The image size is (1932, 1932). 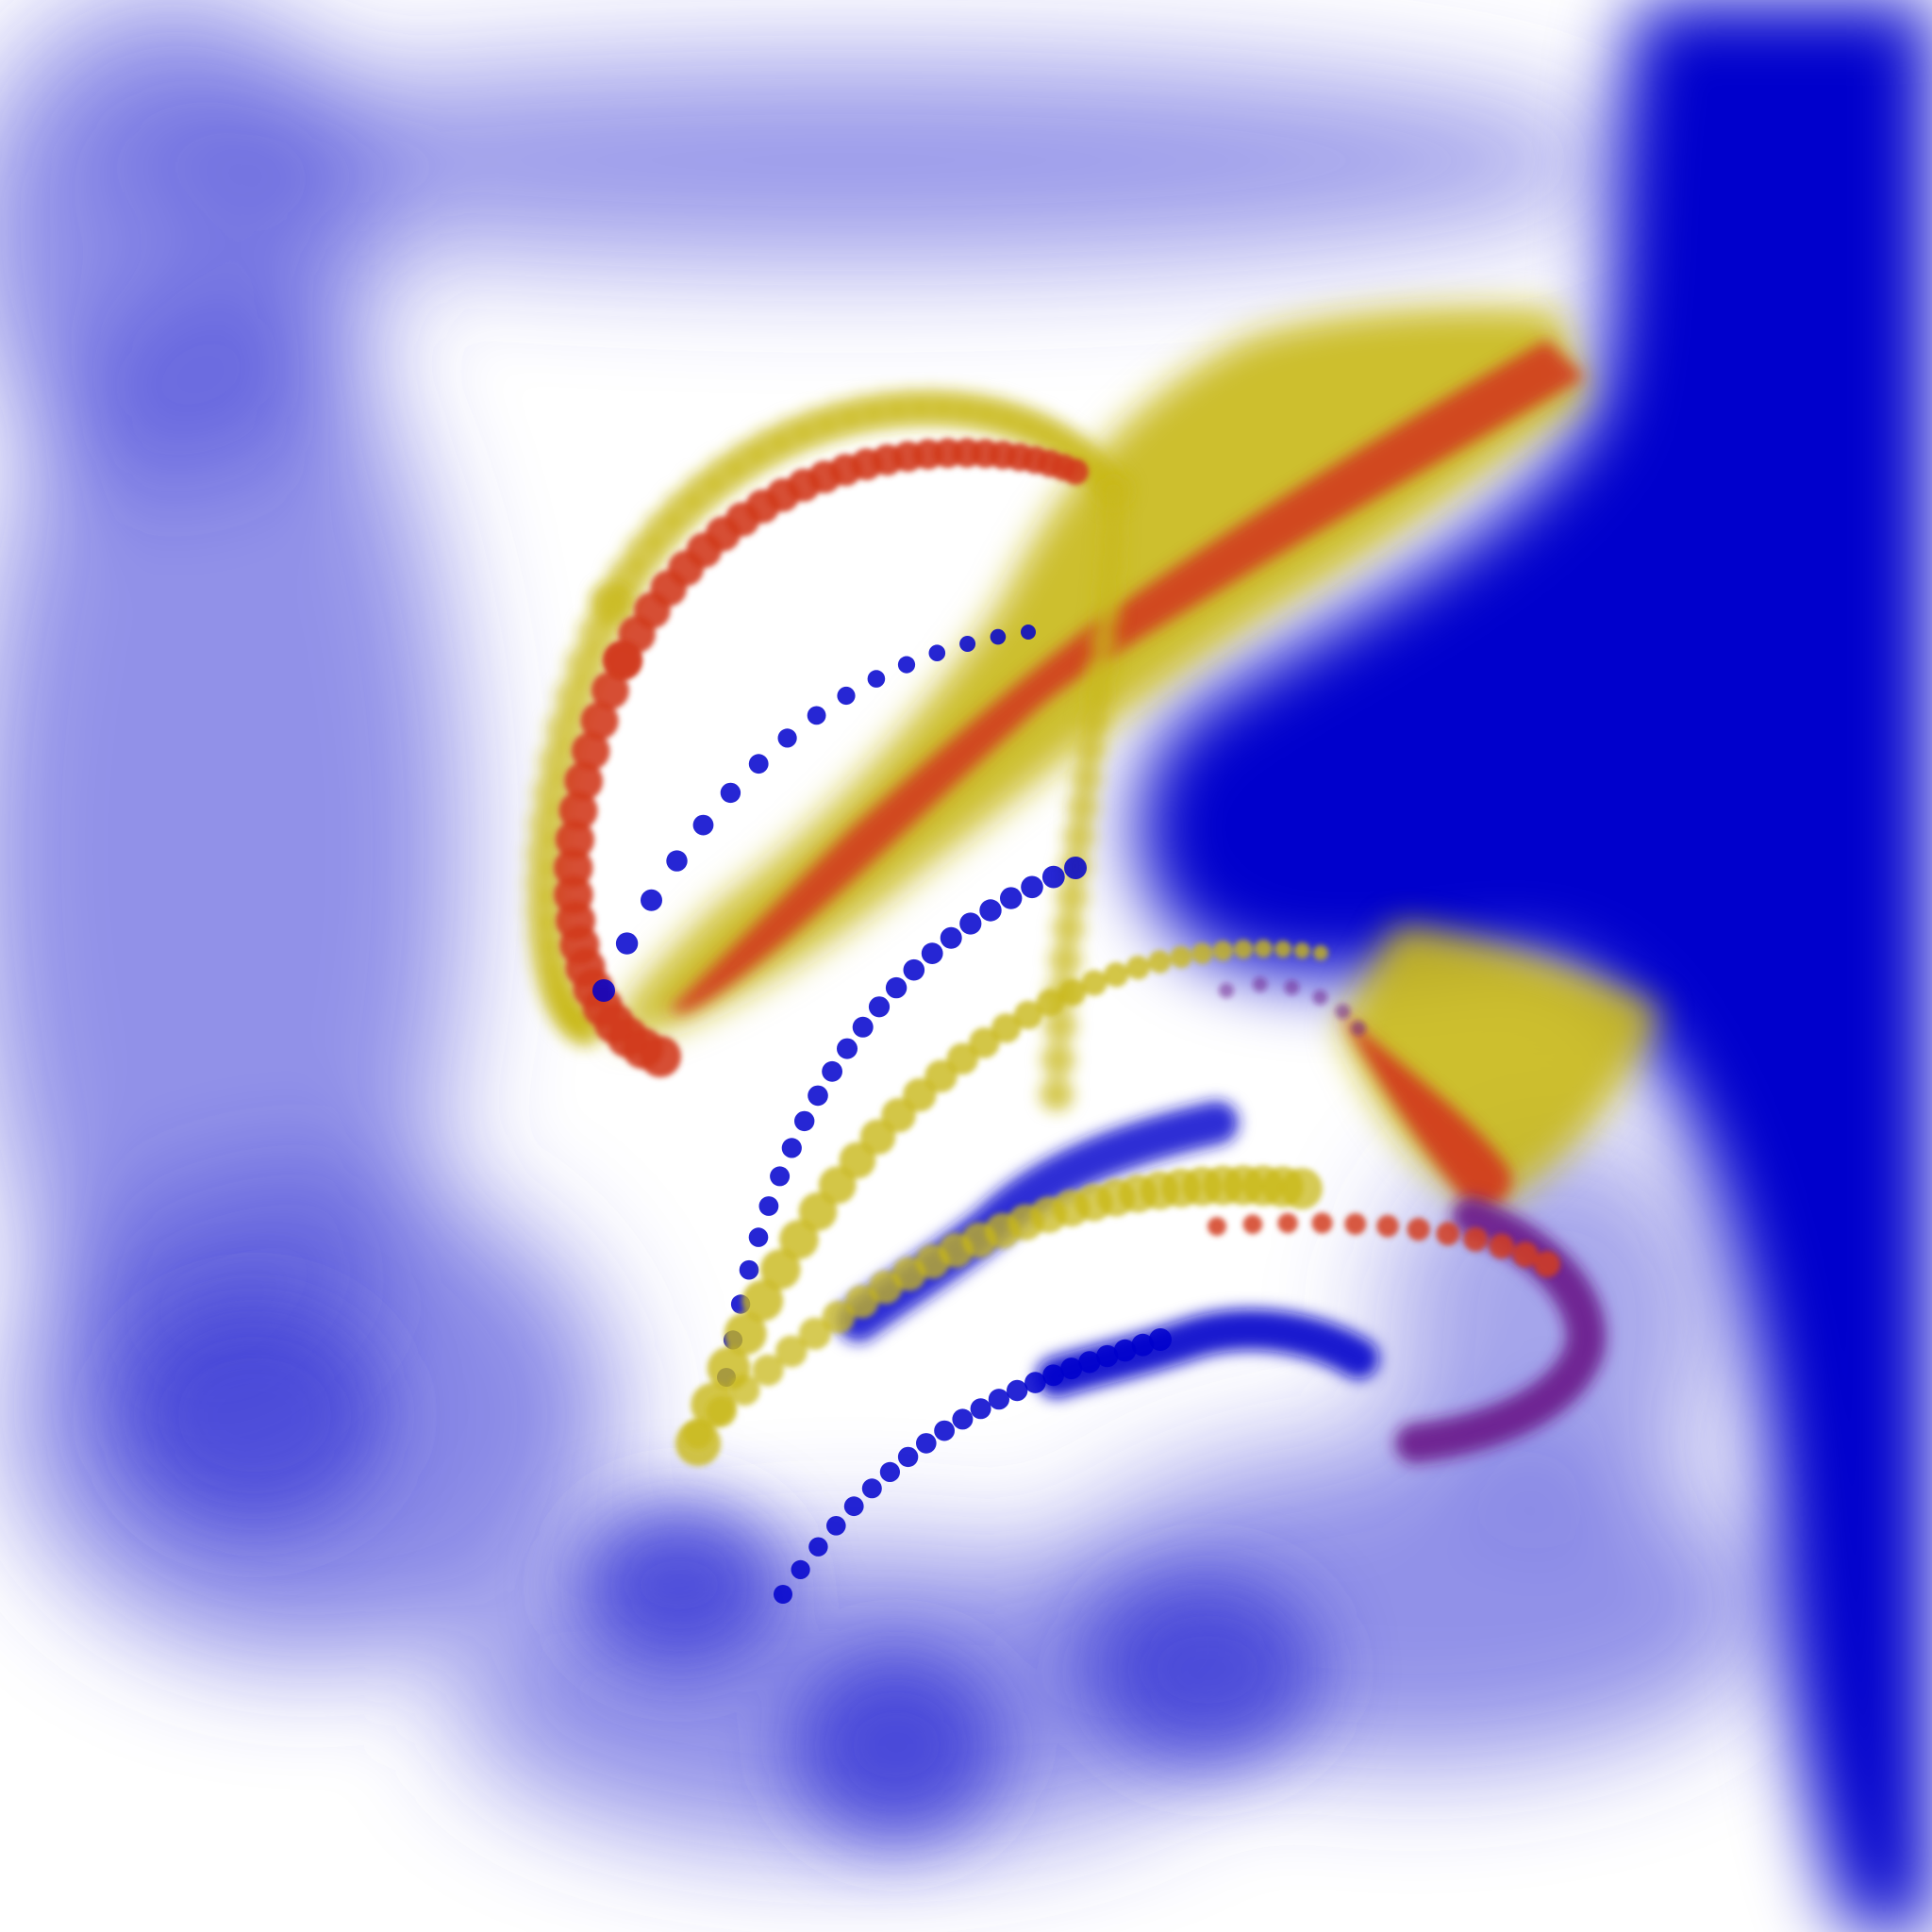 What do you see at coordinates (231, 849) in the screenshot?
I see `blue-haze-left` at bounding box center [231, 849].